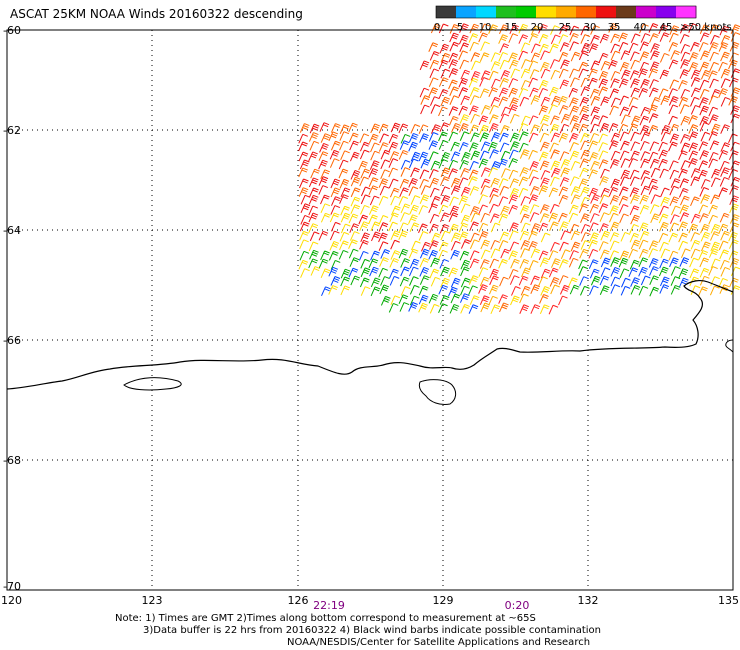  I want to click on scale-tick-label: 40, so click(640, 27).